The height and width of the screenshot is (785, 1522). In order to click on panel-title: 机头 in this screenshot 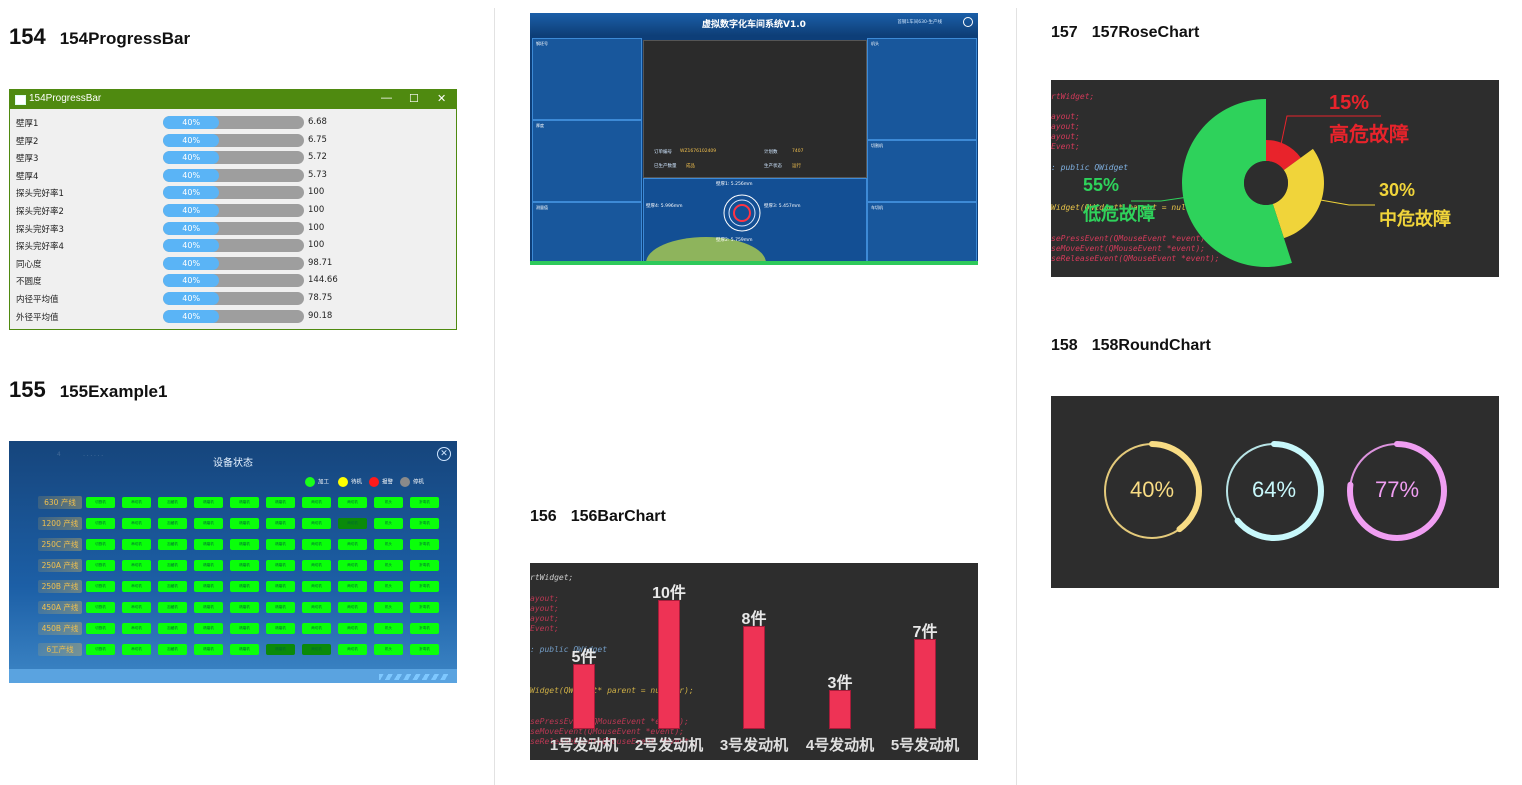, I will do `click(875, 43)`.